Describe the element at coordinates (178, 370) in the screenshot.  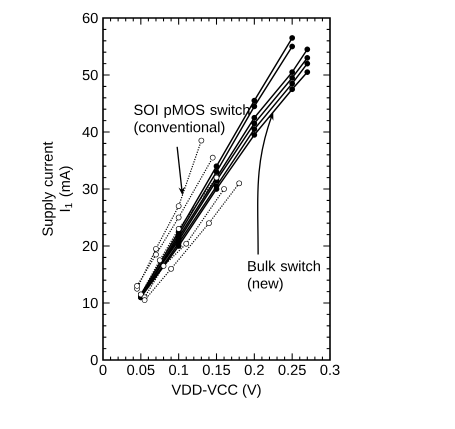
I see `x-tick-label: 0.1` at that location.